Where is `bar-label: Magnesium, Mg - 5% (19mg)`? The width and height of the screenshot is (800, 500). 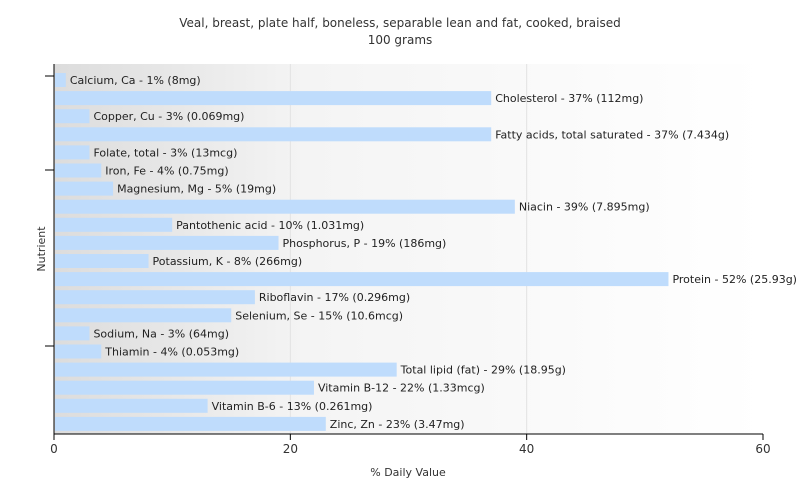
bar-label: Magnesium, Mg - 5% (19mg) is located at coordinates (196, 189).